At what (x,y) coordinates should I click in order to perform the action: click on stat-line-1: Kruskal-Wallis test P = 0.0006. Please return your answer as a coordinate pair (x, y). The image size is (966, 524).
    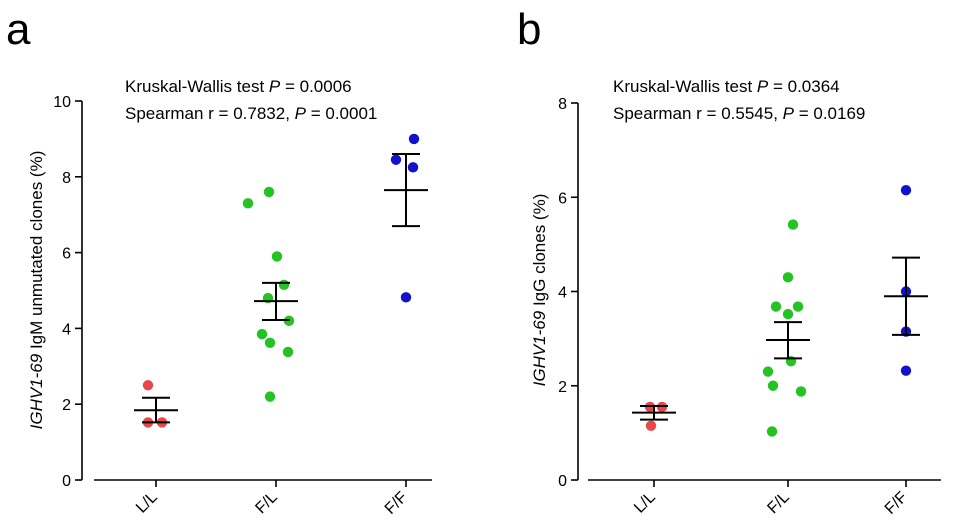
    Looking at the image, I should click on (238, 86).